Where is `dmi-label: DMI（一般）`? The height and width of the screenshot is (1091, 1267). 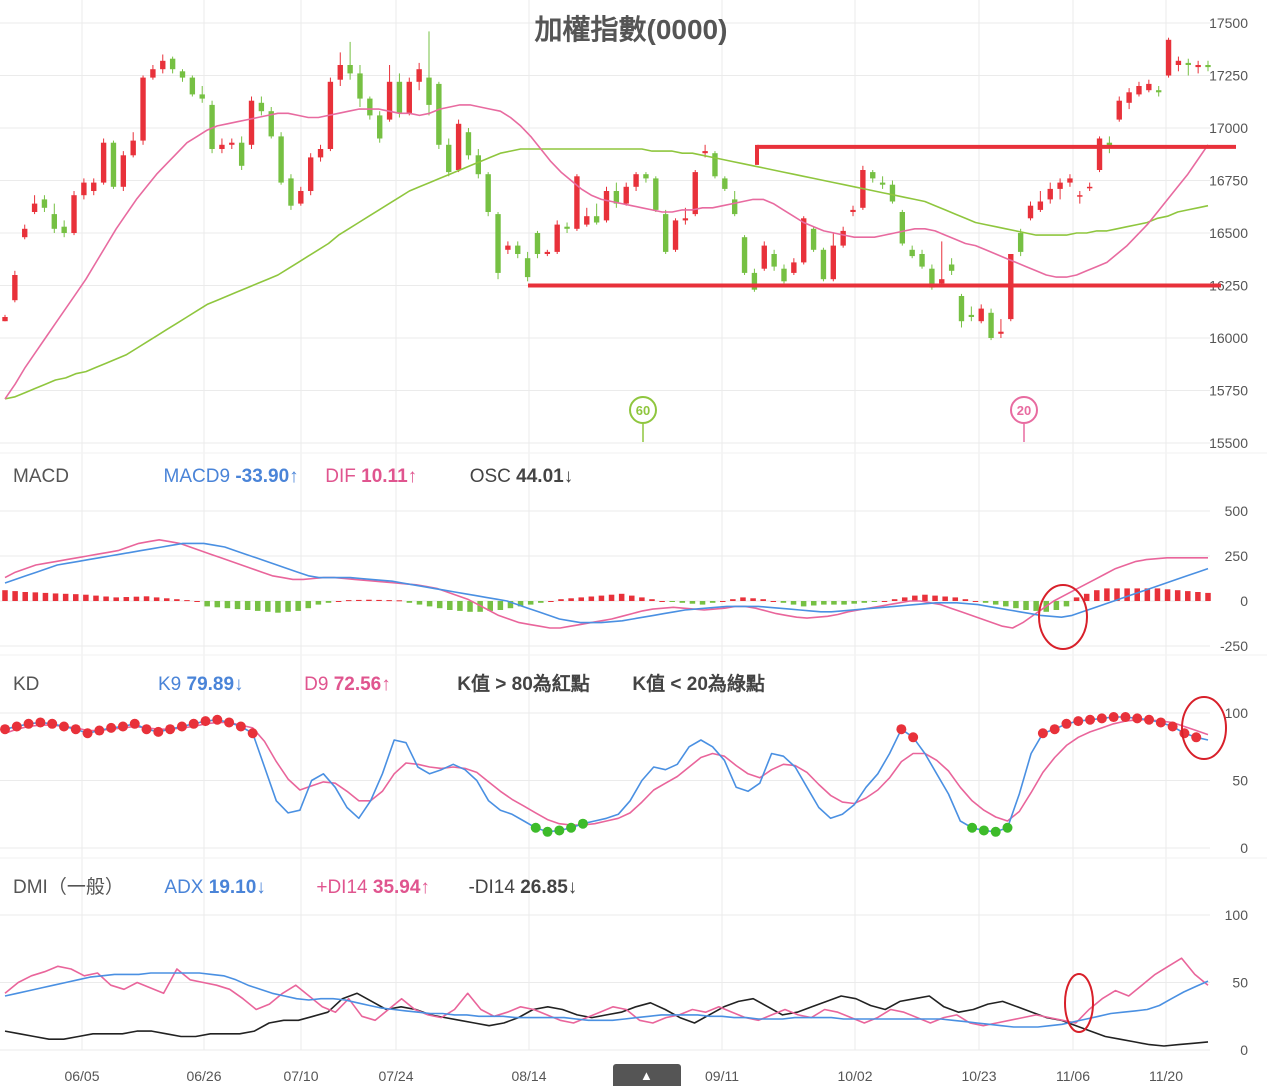 dmi-label: DMI（一般） is located at coordinates (68, 887).